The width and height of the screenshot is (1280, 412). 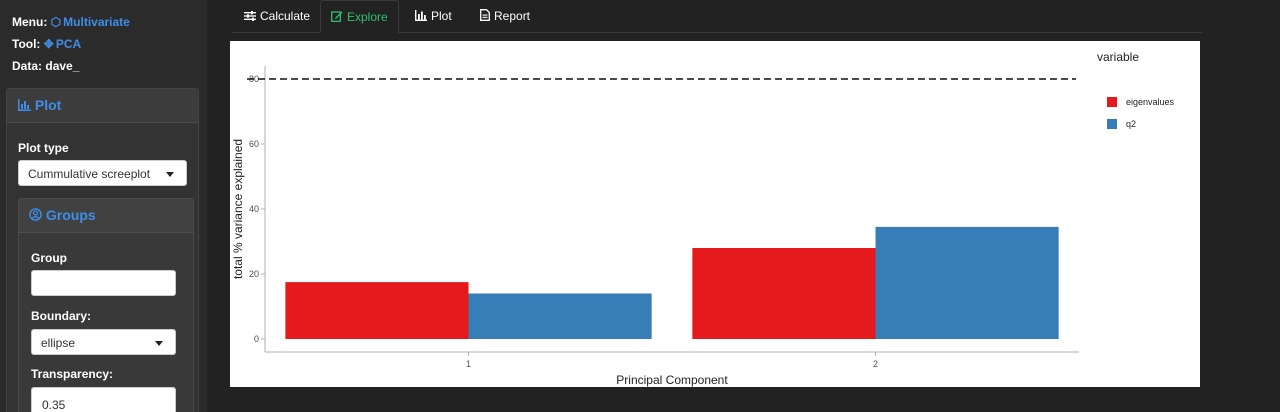 I want to click on edit-icon, so click(x=337, y=16).